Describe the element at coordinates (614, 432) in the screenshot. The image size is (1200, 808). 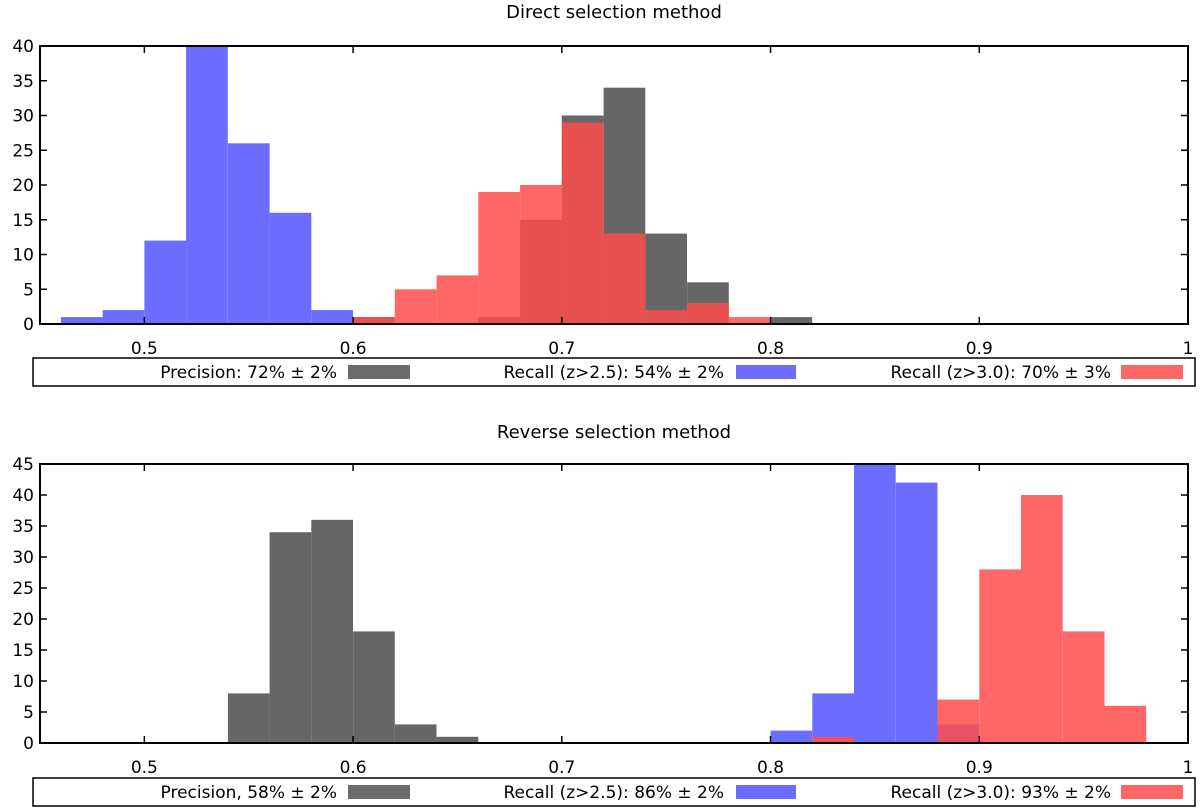
I see `chart-title: Reverse selection method` at that location.